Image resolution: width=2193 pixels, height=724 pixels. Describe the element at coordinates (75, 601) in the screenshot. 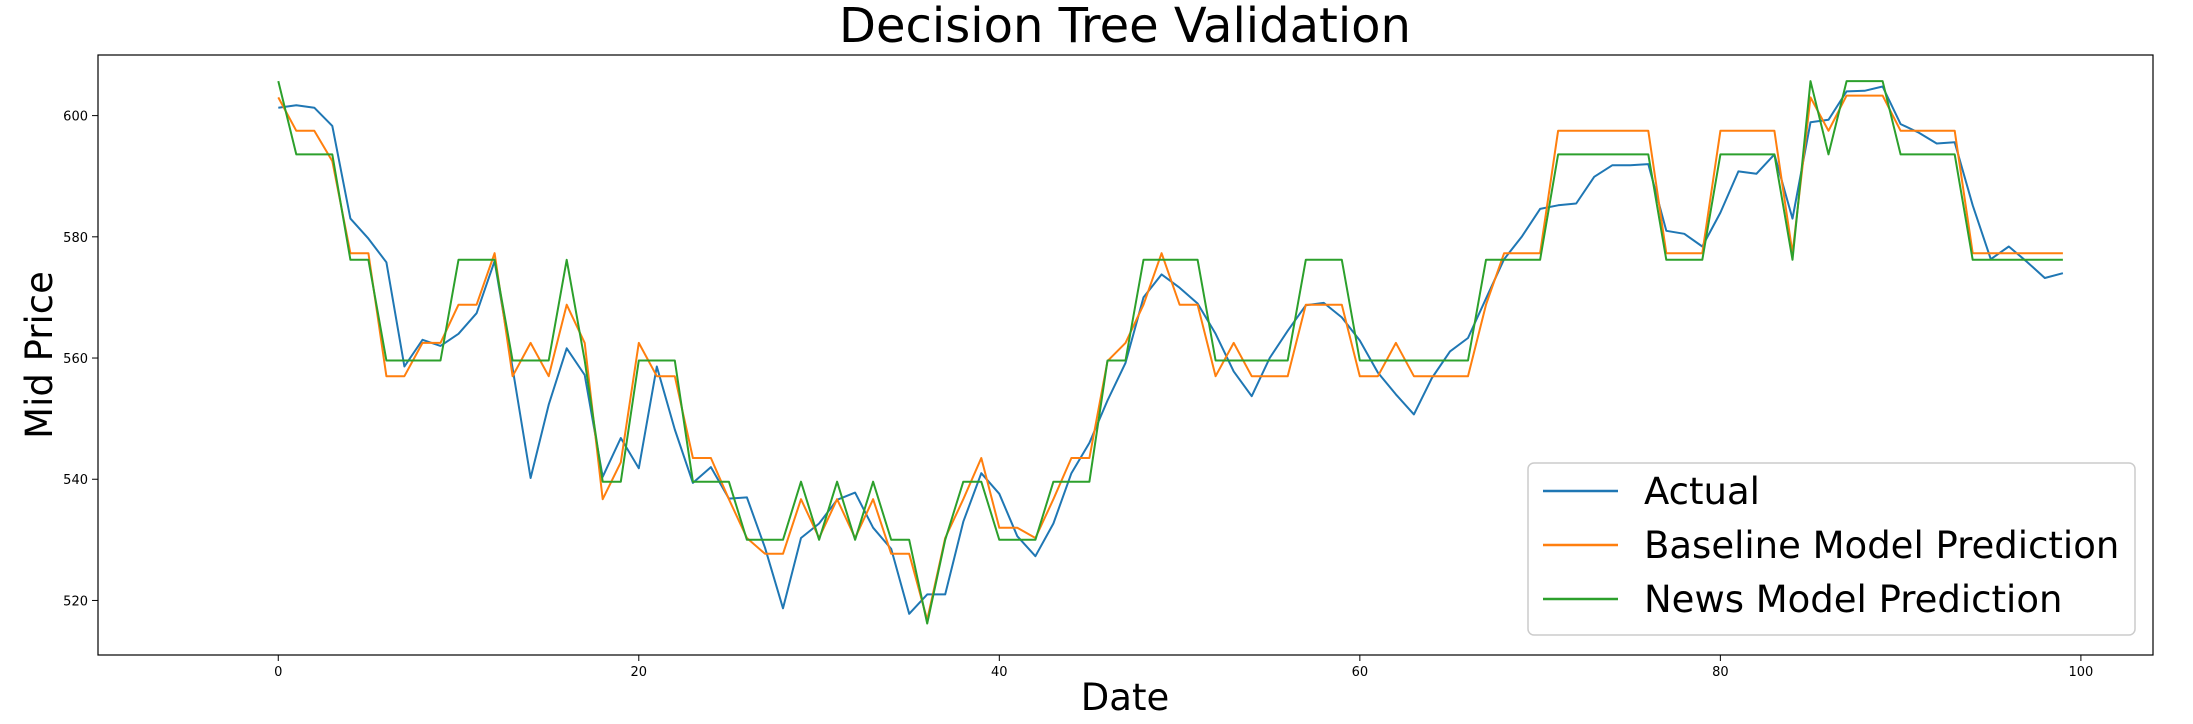

I see `y-tick-label: 520` at that location.